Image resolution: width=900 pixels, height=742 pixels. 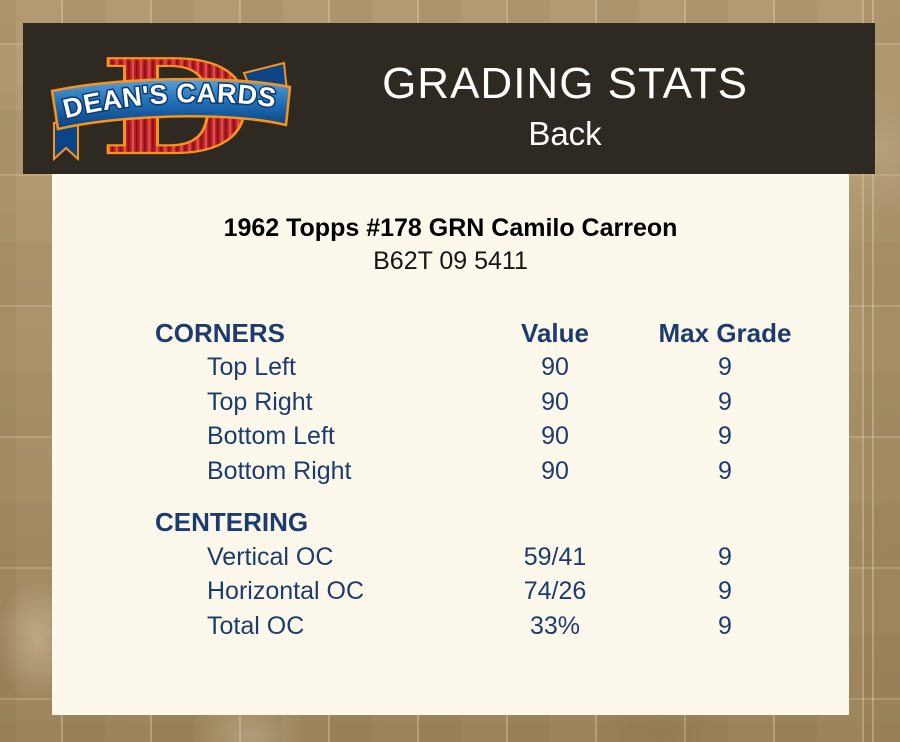 What do you see at coordinates (251, 367) in the screenshot?
I see `row-label: Top Left` at bounding box center [251, 367].